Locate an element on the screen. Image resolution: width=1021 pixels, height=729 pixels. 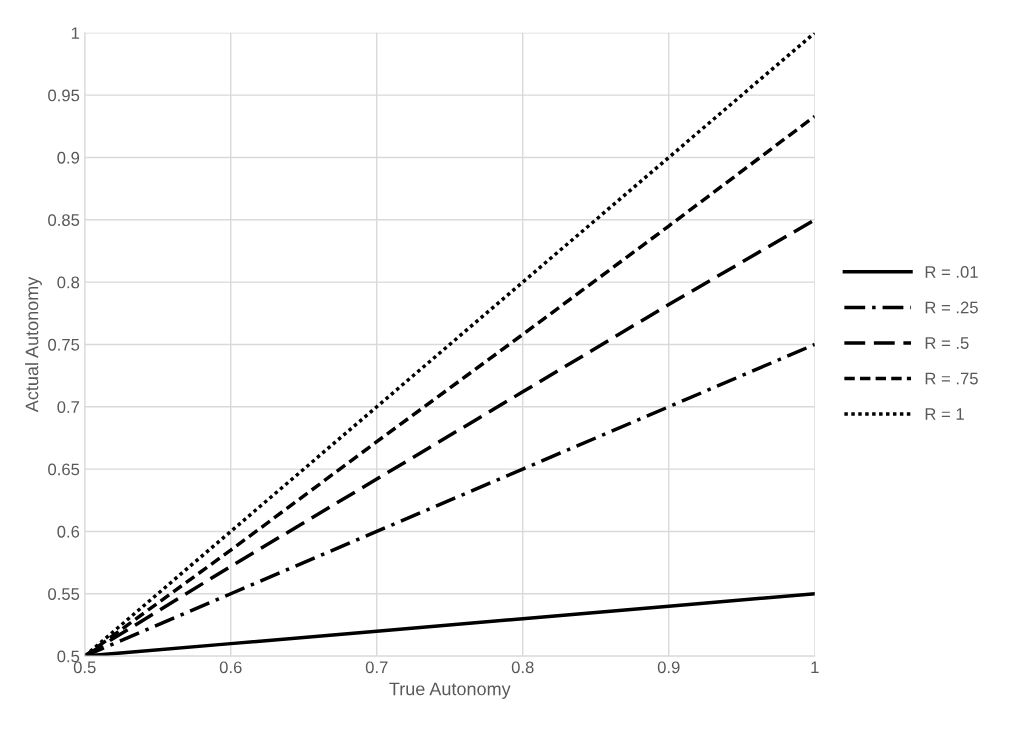
legend-label: R = .01 is located at coordinates (951, 272).